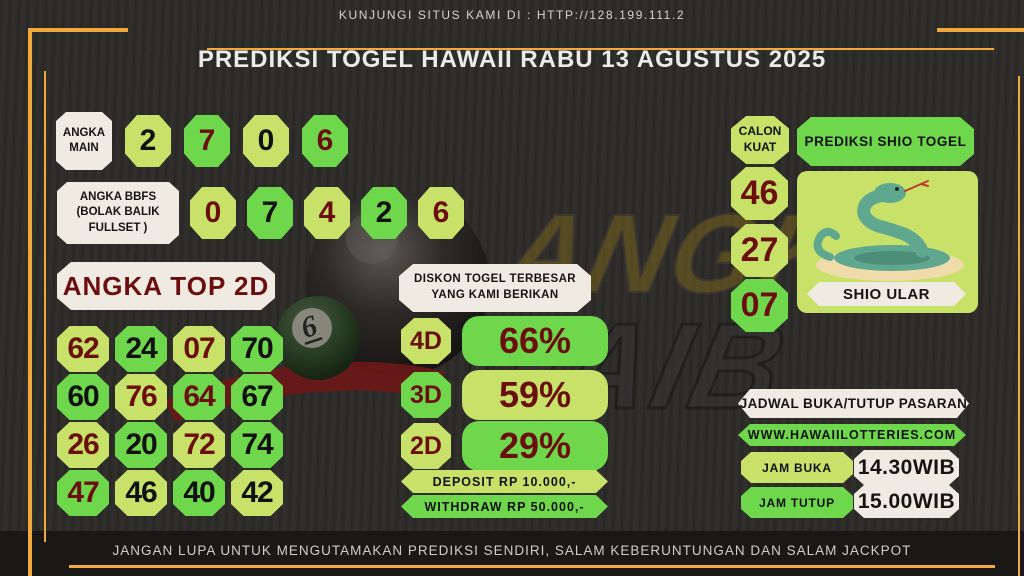 This screenshot has width=1024, height=576. Describe the element at coordinates (535, 395) in the screenshot. I see `diskon-value-3d: 59%` at that location.